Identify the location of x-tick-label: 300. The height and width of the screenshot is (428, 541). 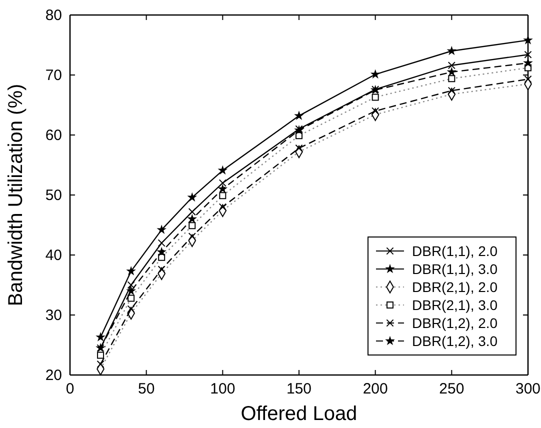
(528, 389).